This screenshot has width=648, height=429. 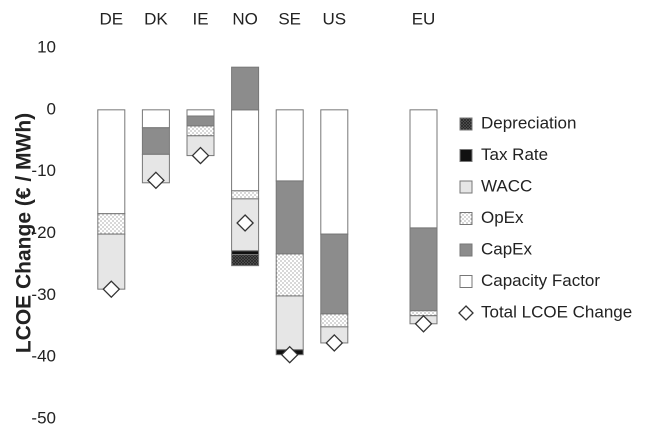 What do you see at coordinates (156, 18) in the screenshot?
I see `x-tick-label: DK` at bounding box center [156, 18].